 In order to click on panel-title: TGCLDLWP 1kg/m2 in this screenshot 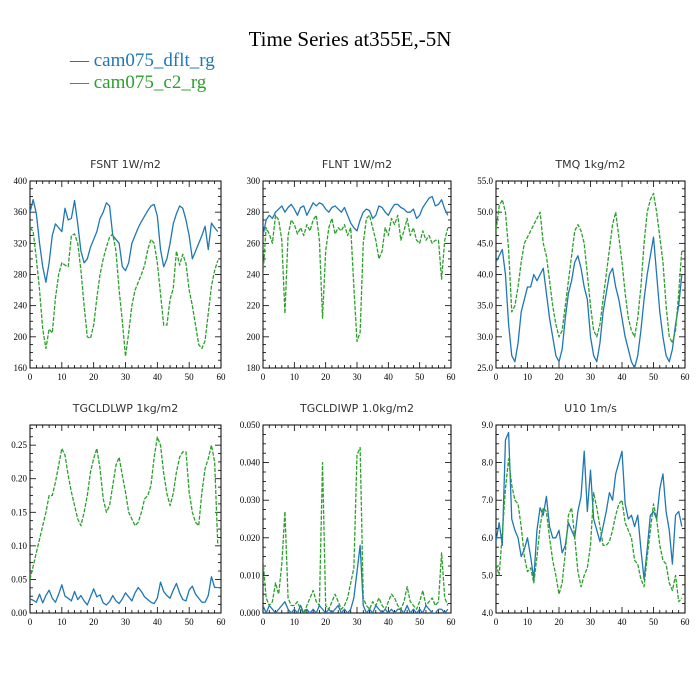, I will do `click(125, 408)`.